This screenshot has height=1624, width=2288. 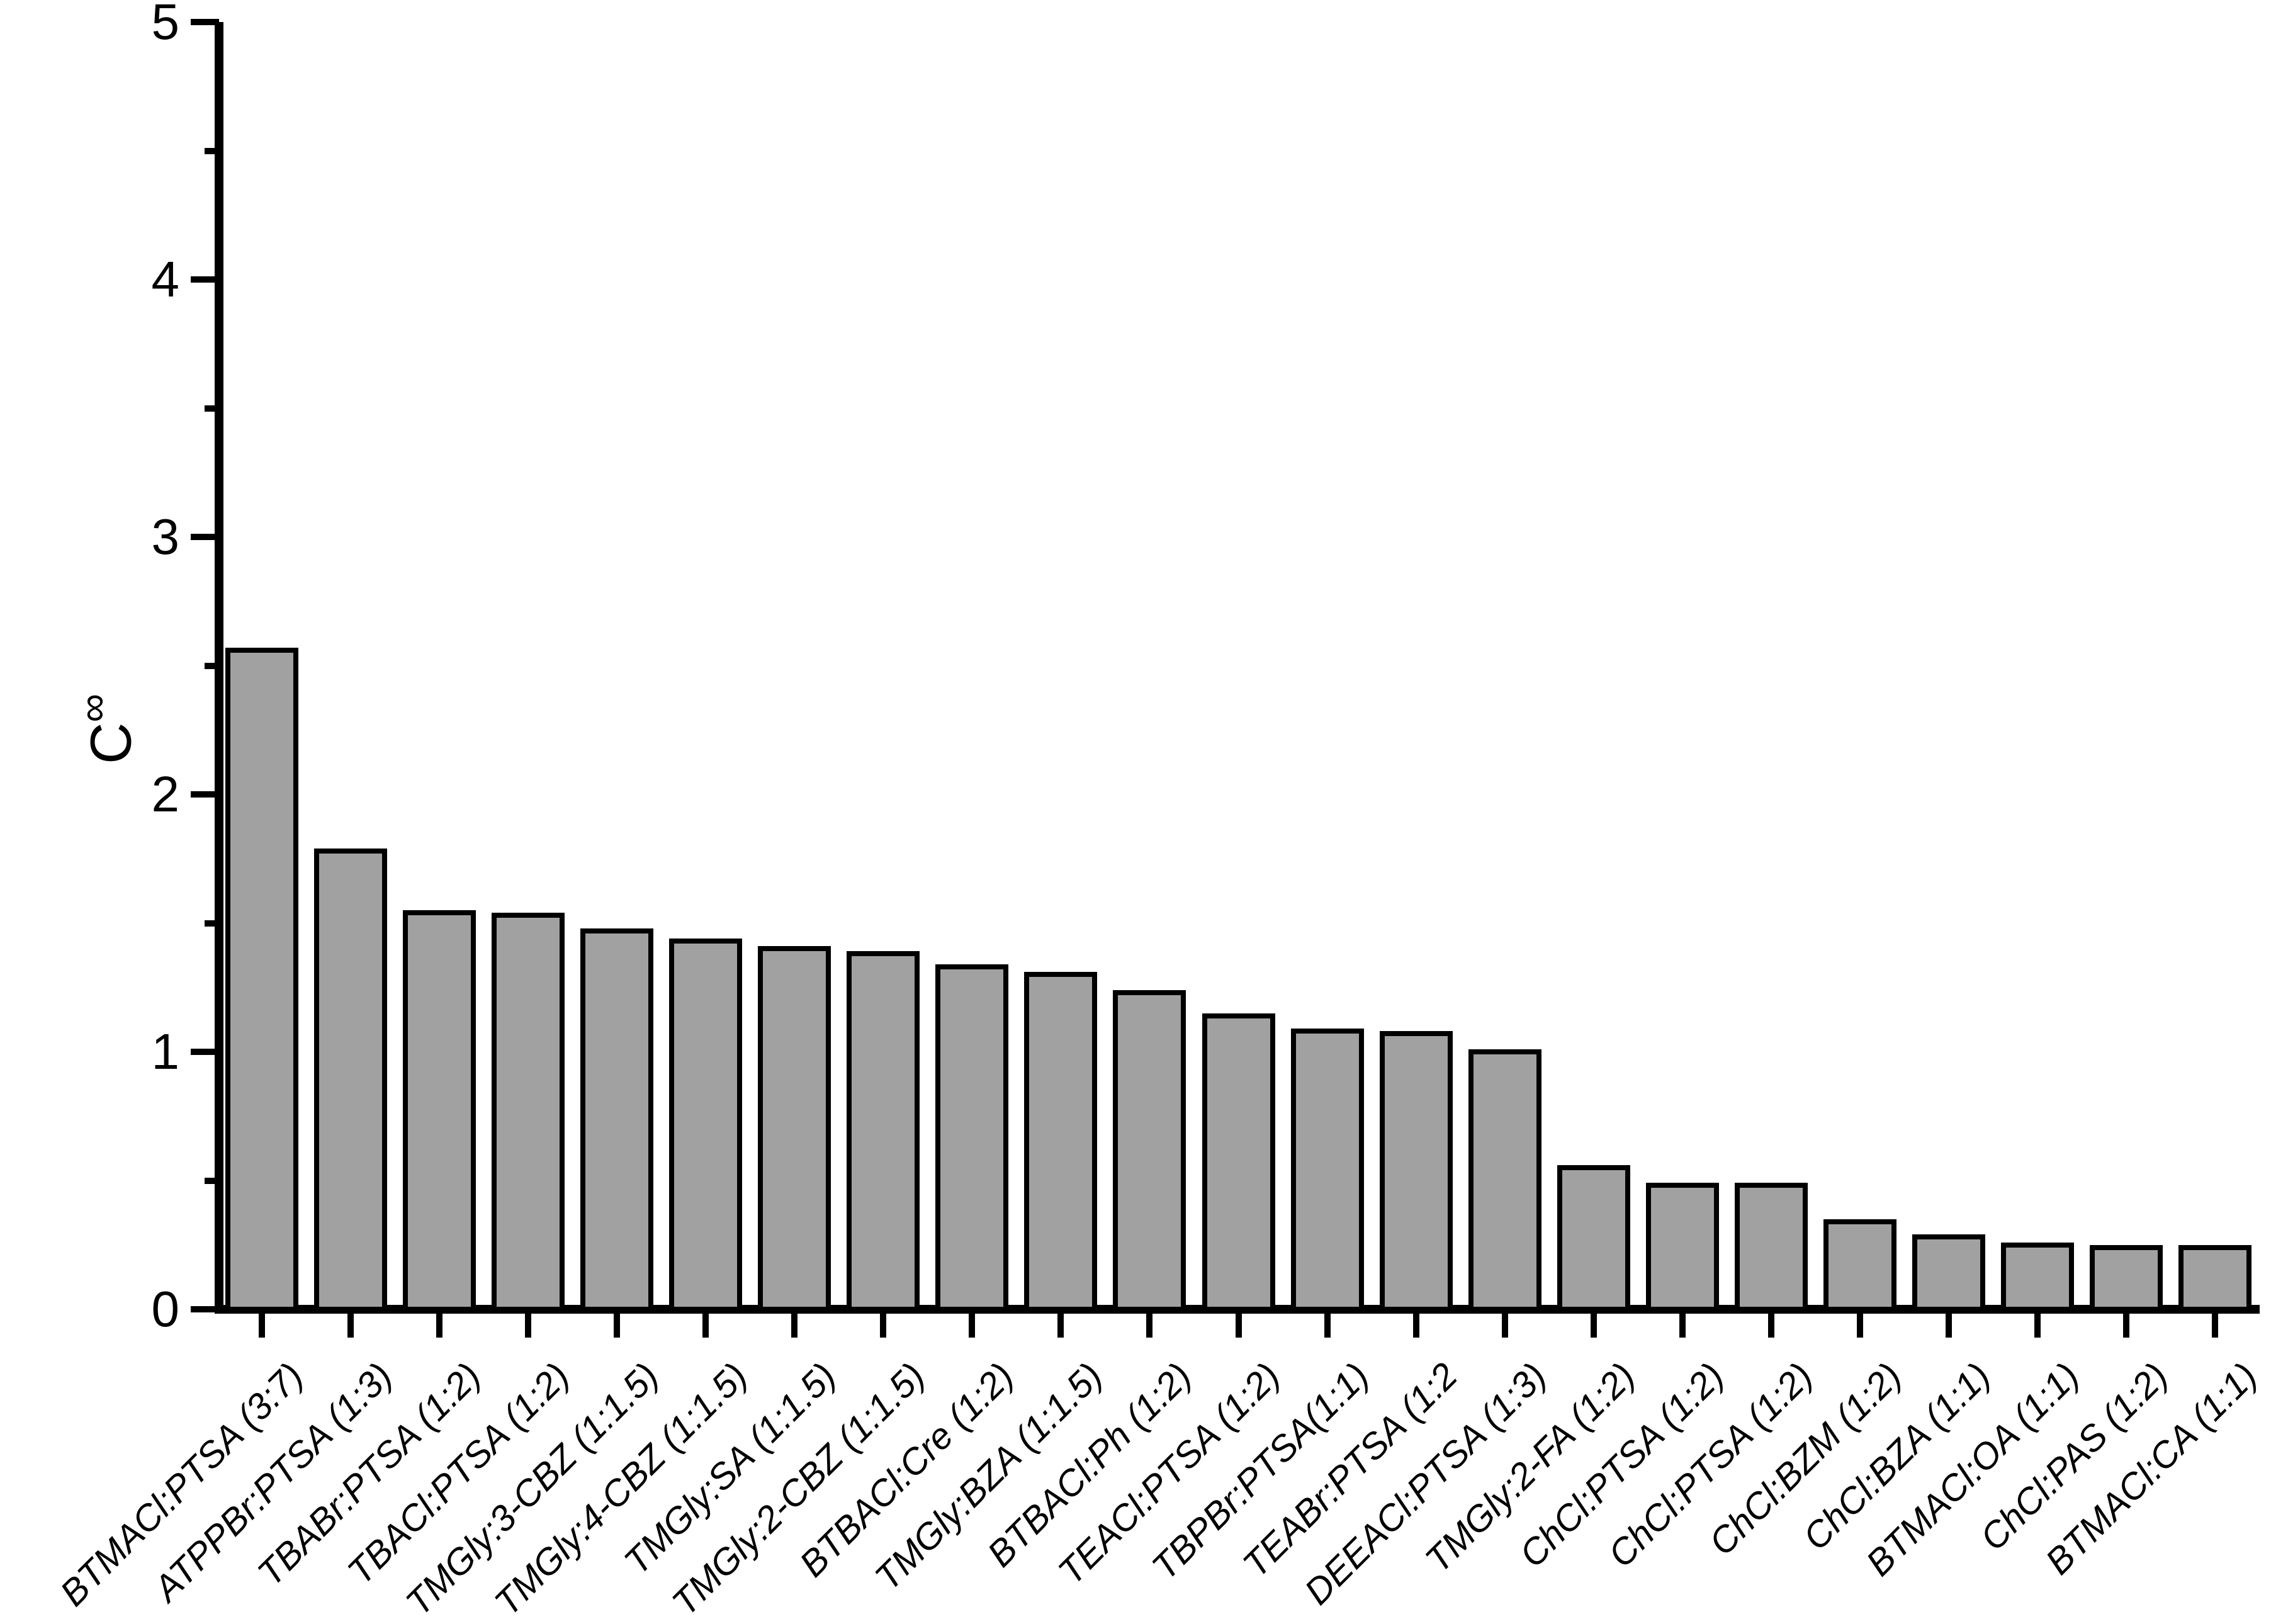 I want to click on y-tick-label: 3, so click(x=166, y=537).